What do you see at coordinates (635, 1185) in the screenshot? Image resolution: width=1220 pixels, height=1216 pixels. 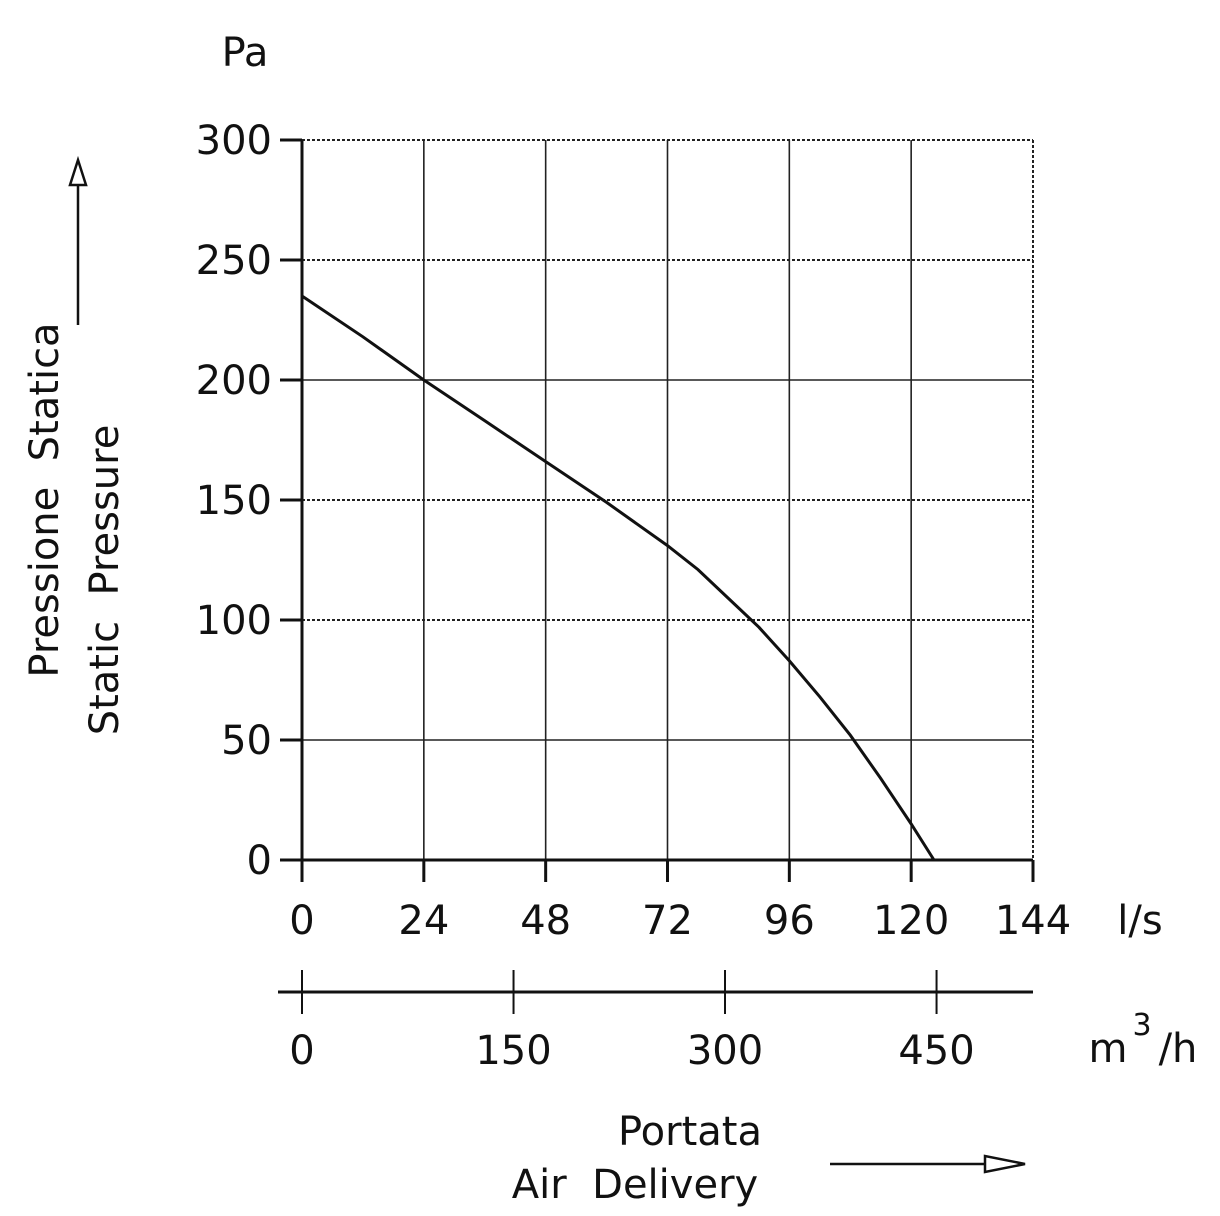 I see `x-axis-title-line2: Air Delivery` at bounding box center [635, 1185].